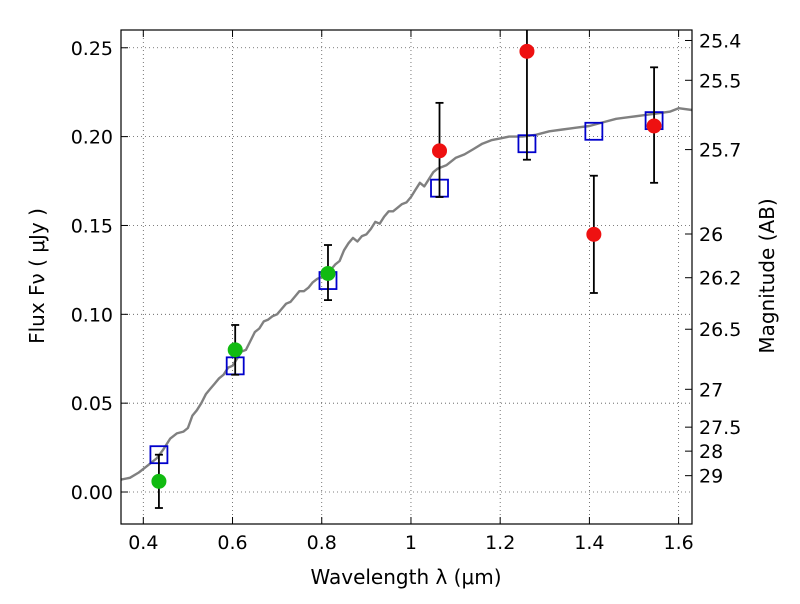 This screenshot has height=604, width=800. Describe the element at coordinates (411, 543) in the screenshot. I see `x-tick-label: 1` at that location.